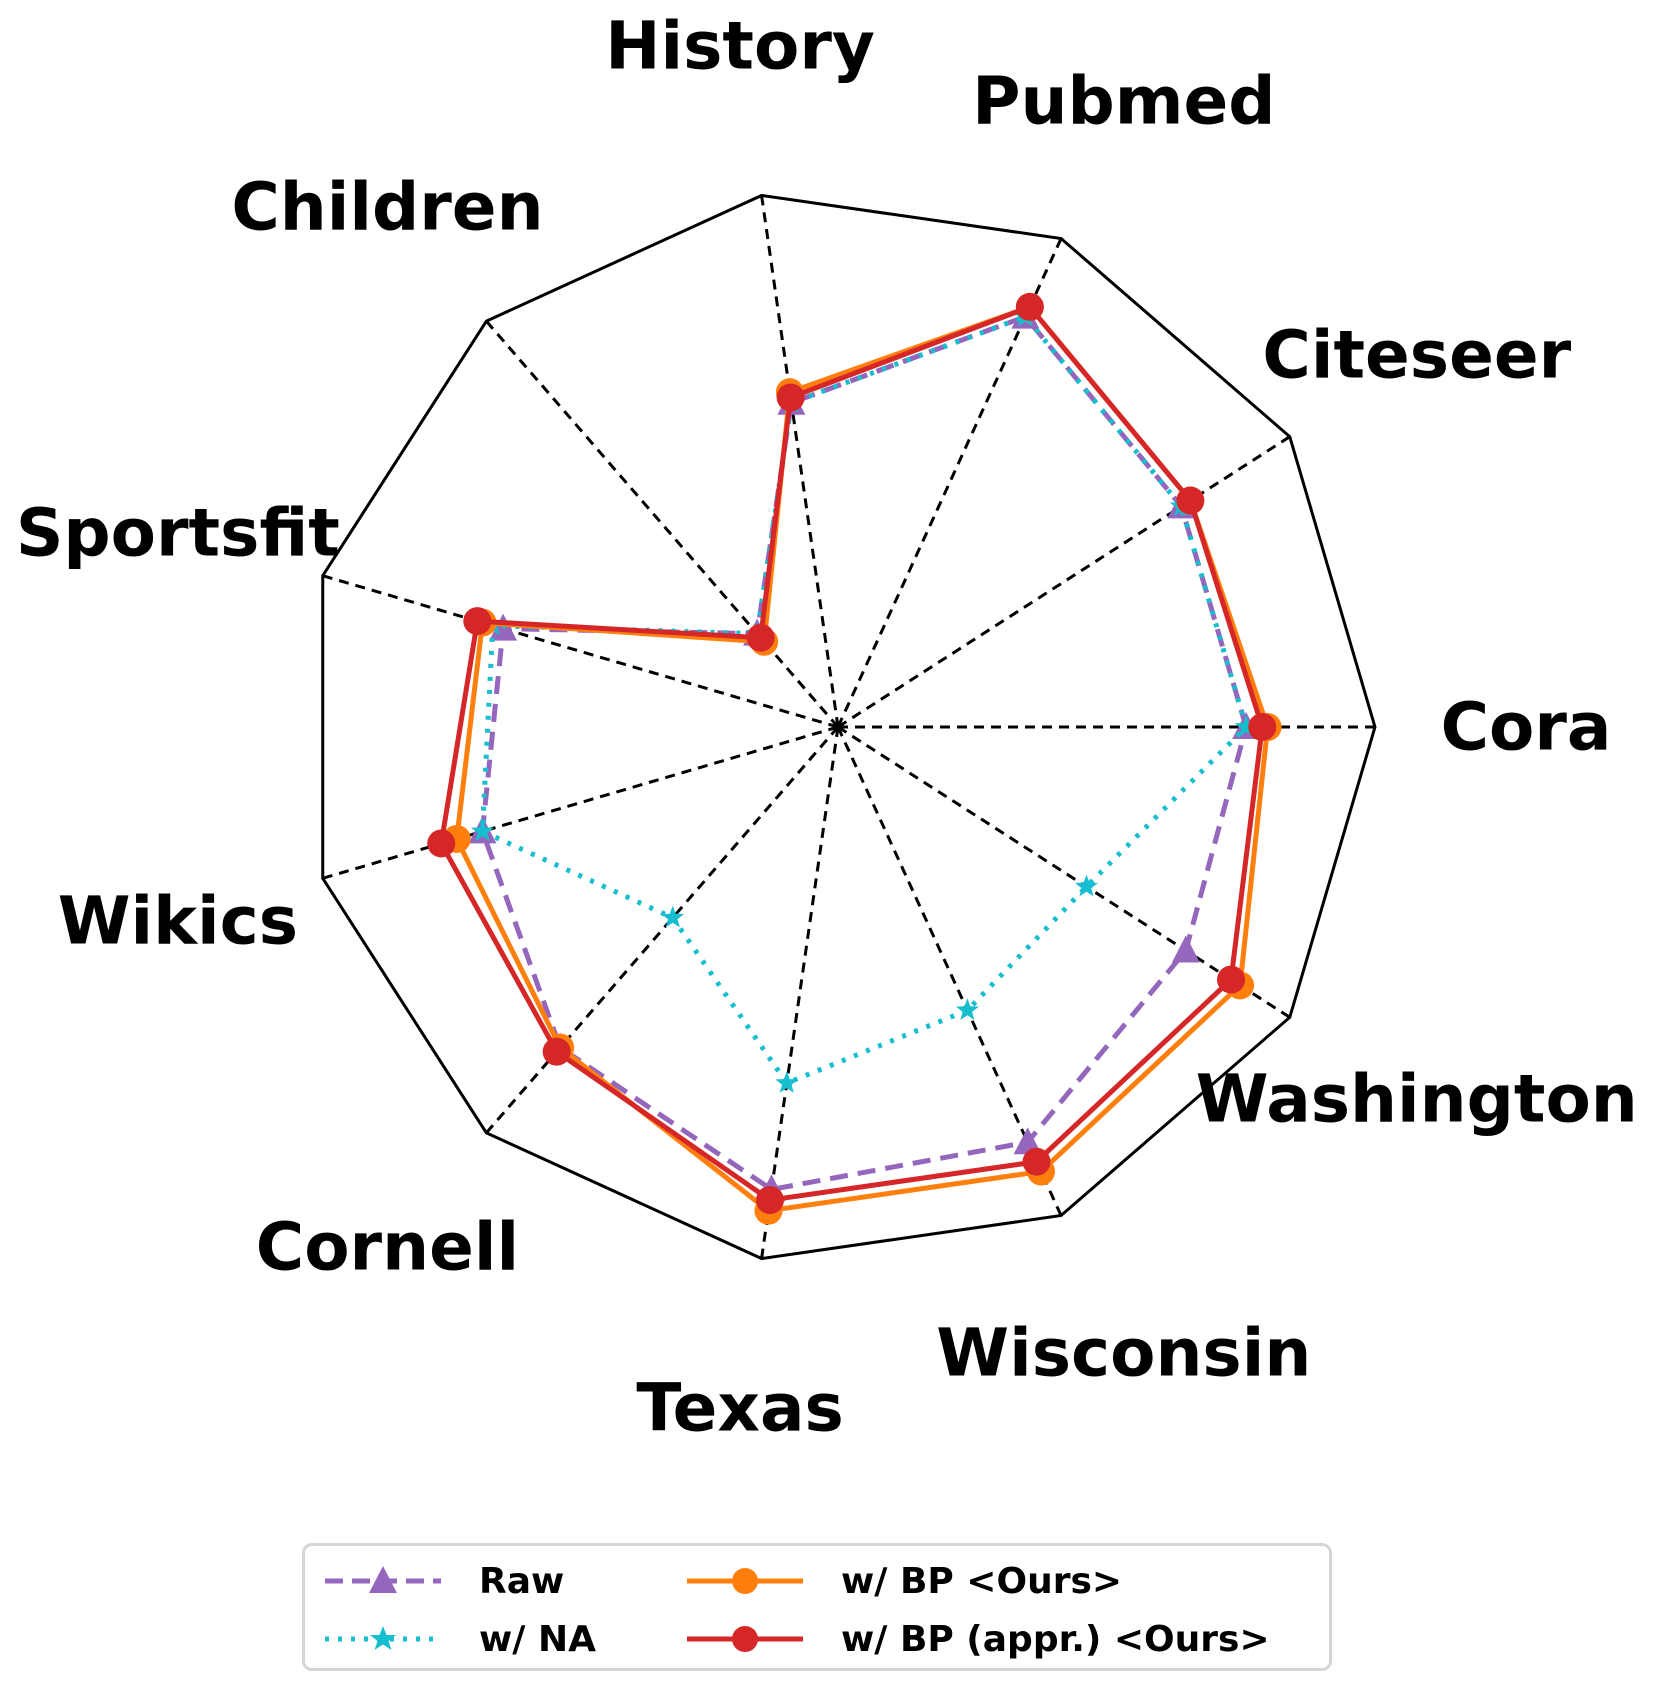  Describe the element at coordinates (790, 397) in the screenshot. I see `point-w-bp-appr-ours-history` at that location.